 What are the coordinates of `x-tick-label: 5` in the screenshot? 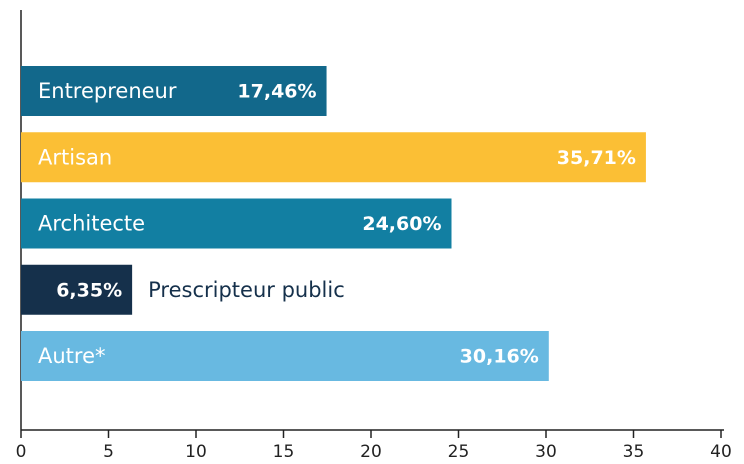 It's located at (108, 452).